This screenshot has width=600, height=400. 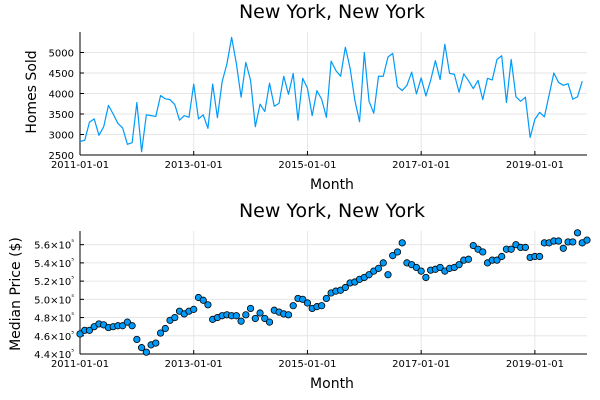 What do you see at coordinates (61, 106) in the screenshot?
I see `y-tick-labels: 2500 3000 3500 4000 4500 5000` at bounding box center [61, 106].